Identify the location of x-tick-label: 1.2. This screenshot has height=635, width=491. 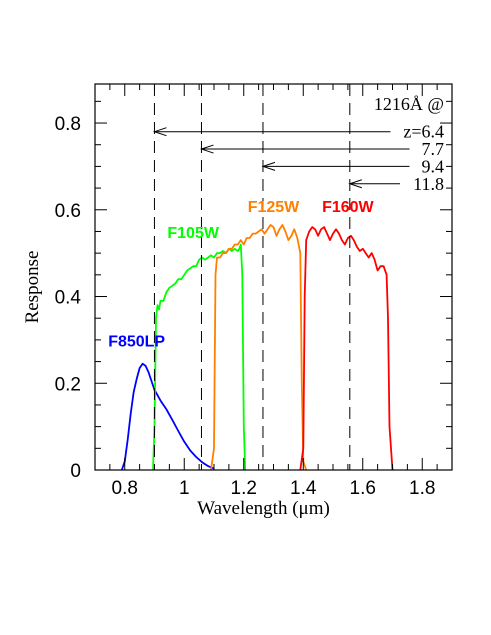
(244, 488).